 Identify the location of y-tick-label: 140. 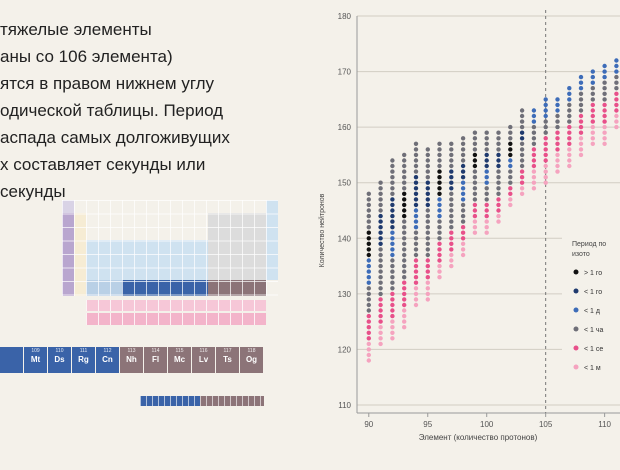
(345, 238).